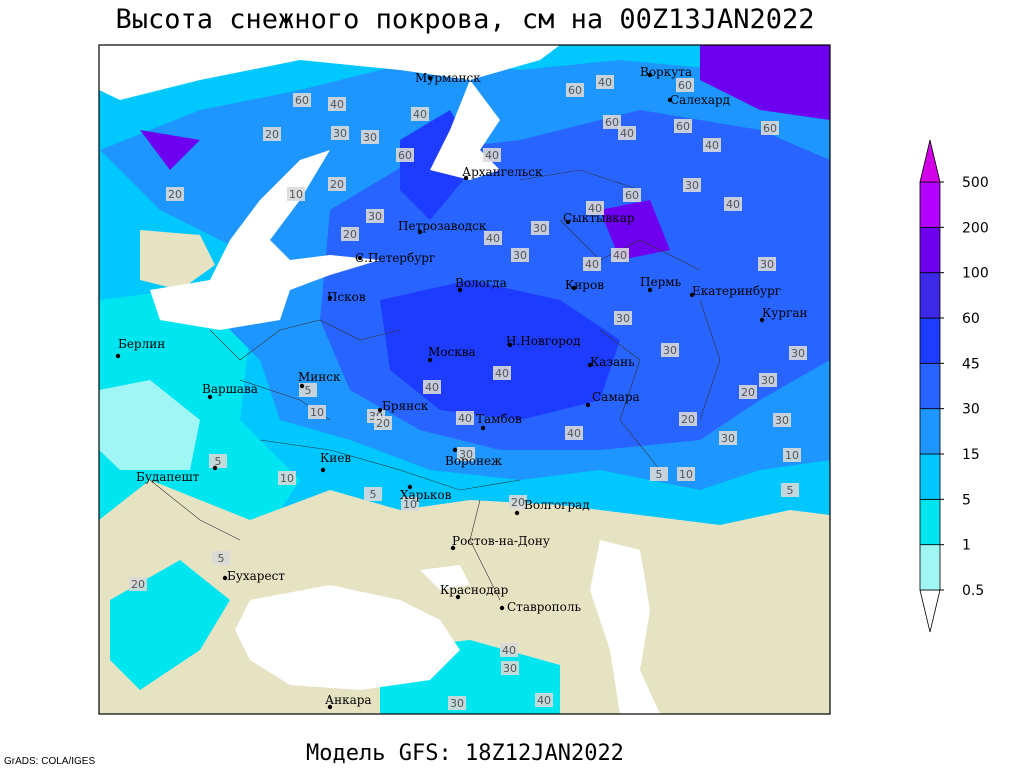 The height and width of the screenshot is (768, 1024). I want to click on city-label: Анкара, so click(348, 700).